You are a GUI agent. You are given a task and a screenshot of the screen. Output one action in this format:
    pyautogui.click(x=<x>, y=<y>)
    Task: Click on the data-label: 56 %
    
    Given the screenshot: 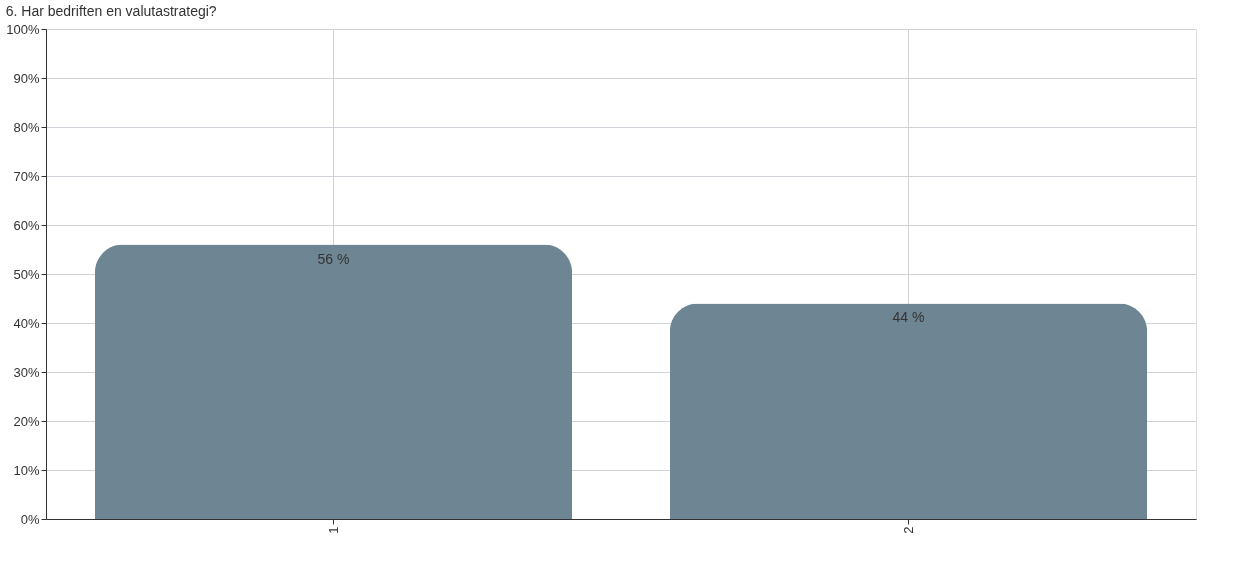 What is the action you would take?
    pyautogui.click(x=333, y=258)
    